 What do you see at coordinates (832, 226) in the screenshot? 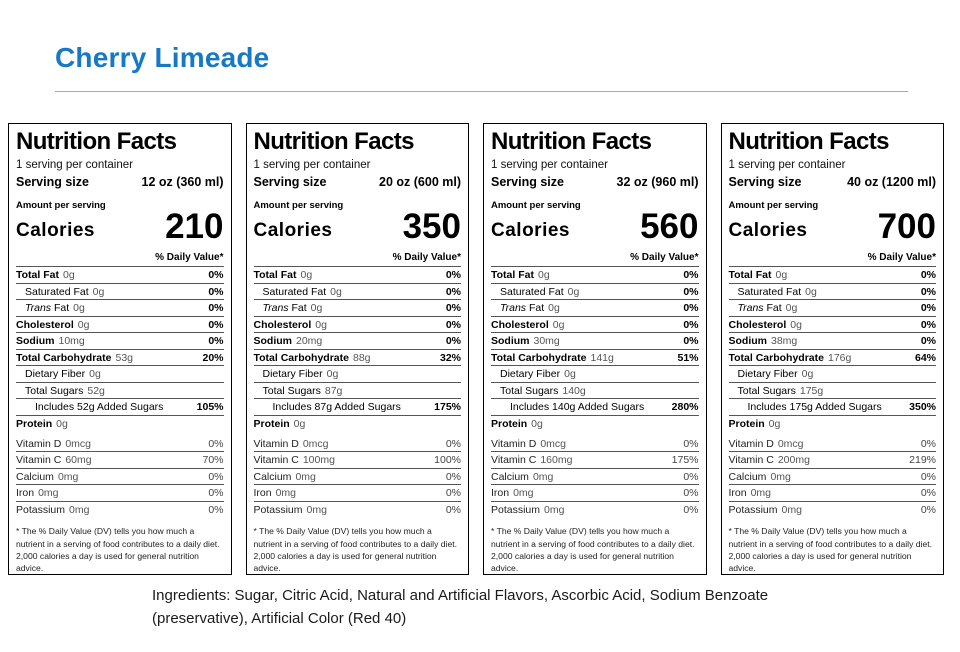
I see `calories-row: Calories 700` at bounding box center [832, 226].